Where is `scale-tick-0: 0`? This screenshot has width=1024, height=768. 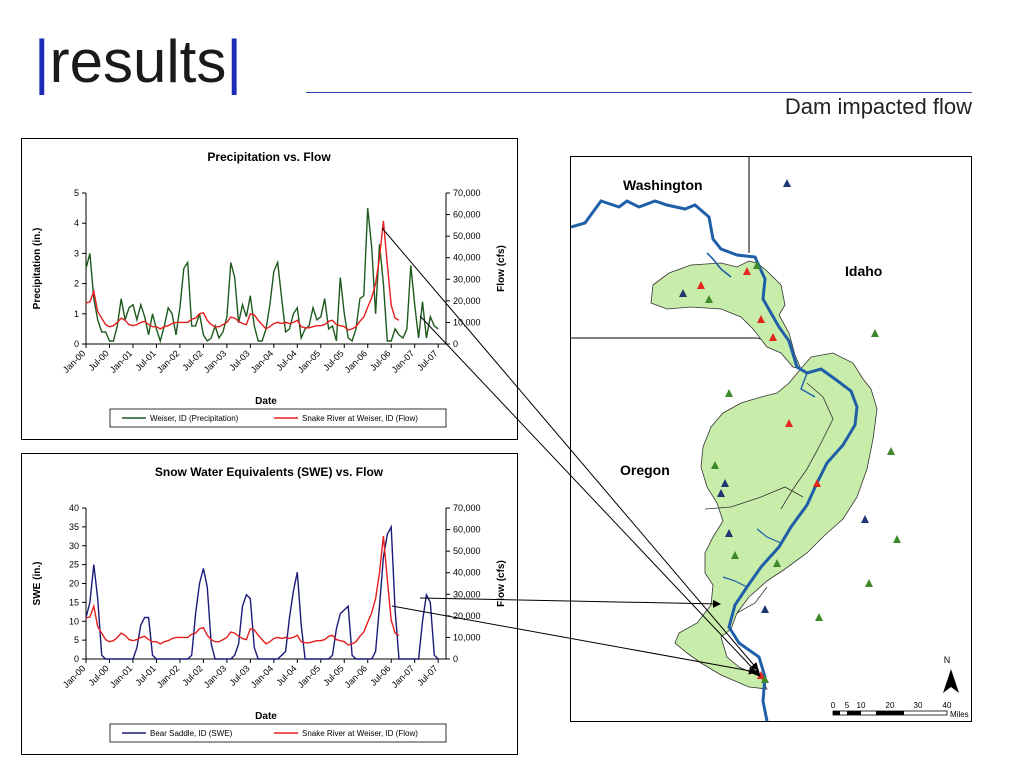
scale-tick-0: 0 is located at coordinates (833, 705).